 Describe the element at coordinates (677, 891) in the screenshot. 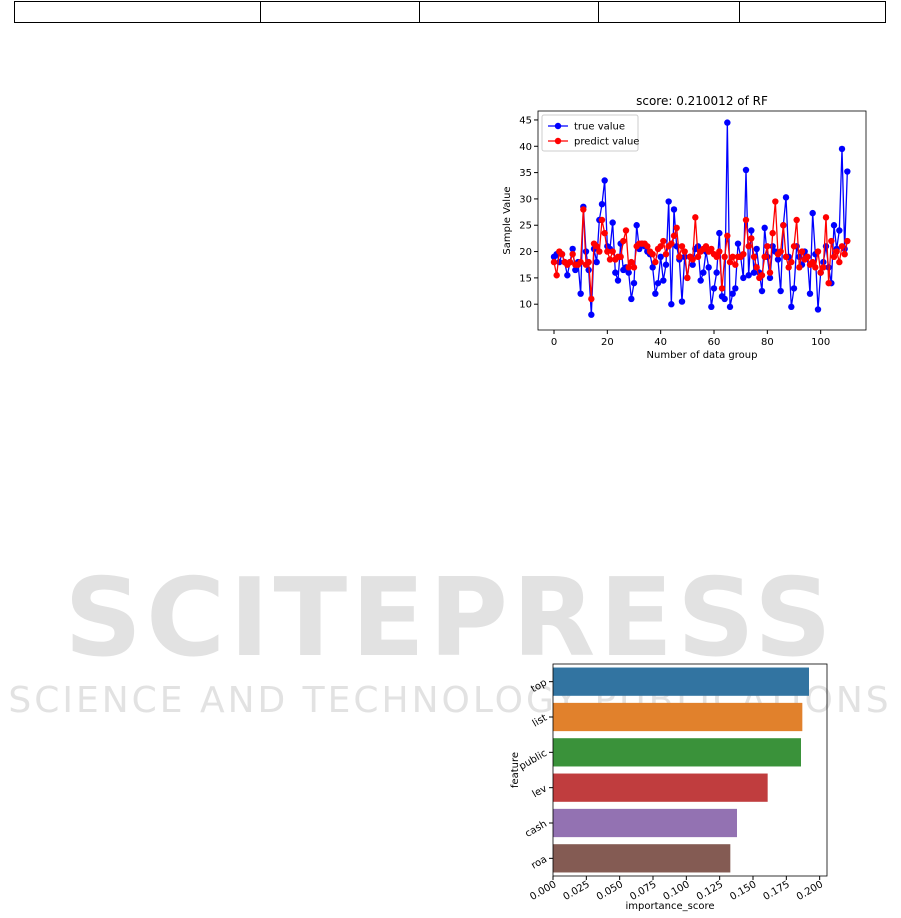

I see `x-tick-label: 0.100` at that location.